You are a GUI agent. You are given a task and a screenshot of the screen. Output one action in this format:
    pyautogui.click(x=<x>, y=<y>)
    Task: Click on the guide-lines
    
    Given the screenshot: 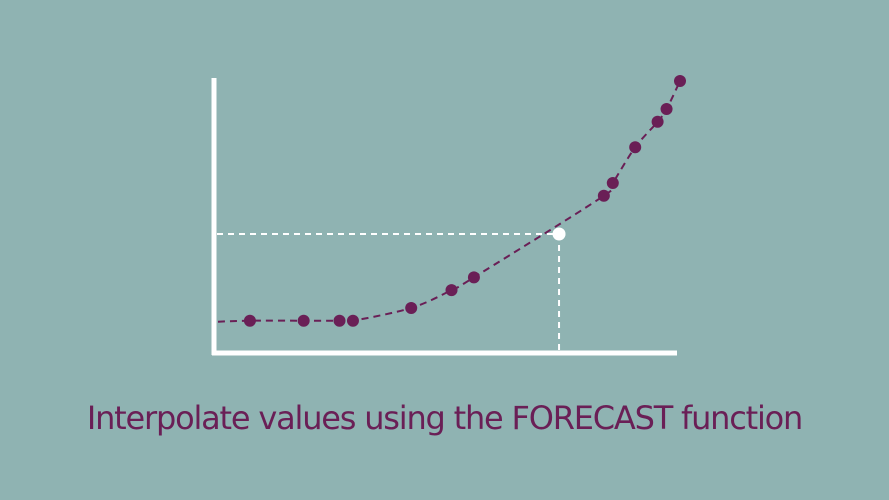 What is the action you would take?
    pyautogui.click(x=389, y=291)
    